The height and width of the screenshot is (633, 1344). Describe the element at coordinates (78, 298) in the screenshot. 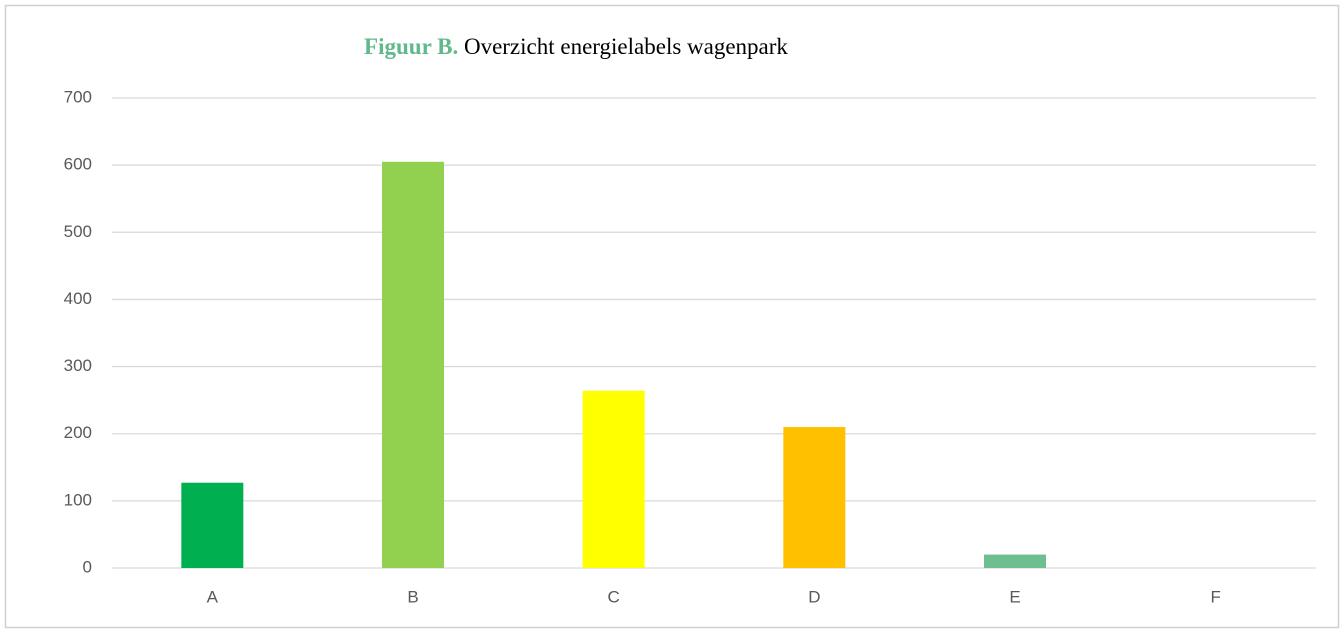

I see `y-tick-label: 400` at that location.